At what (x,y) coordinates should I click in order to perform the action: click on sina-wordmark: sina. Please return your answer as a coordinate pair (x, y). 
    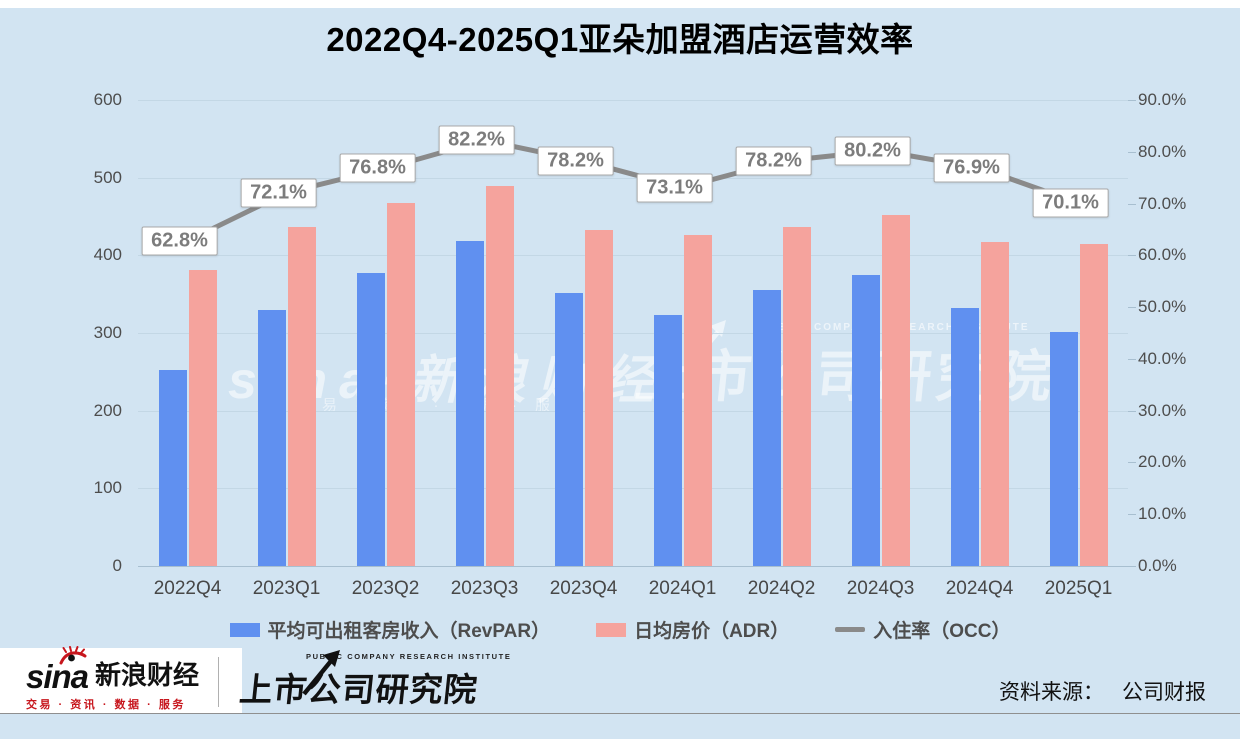
    Looking at the image, I should click on (57, 677).